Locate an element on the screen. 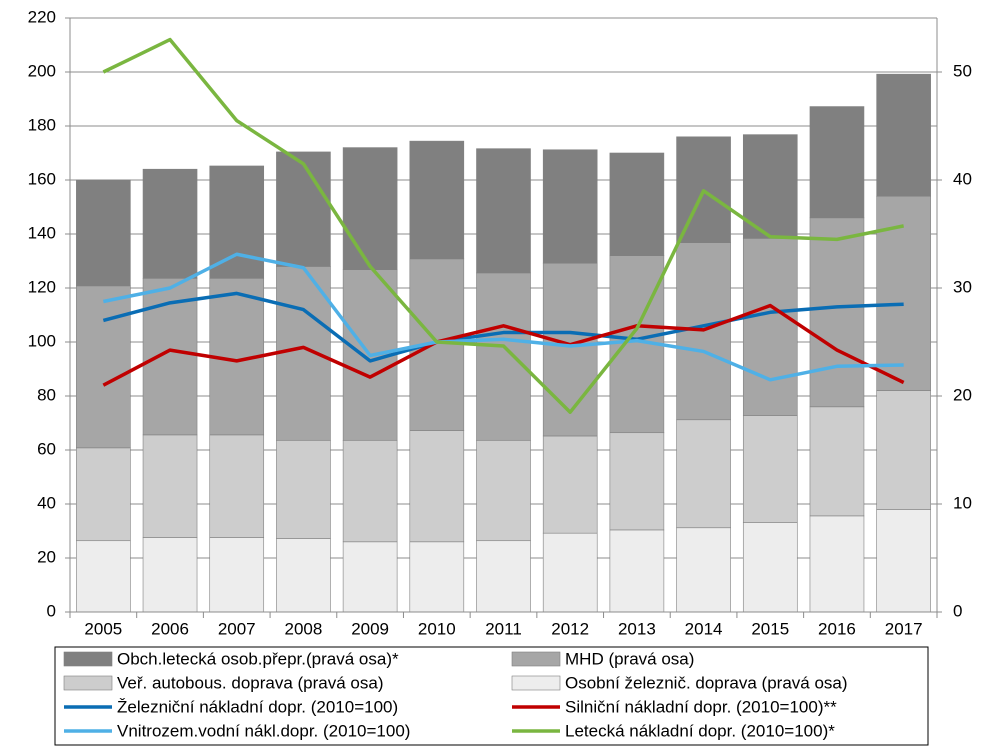 The height and width of the screenshot is (746, 982). y2-tick-label: 20 is located at coordinates (962, 394).